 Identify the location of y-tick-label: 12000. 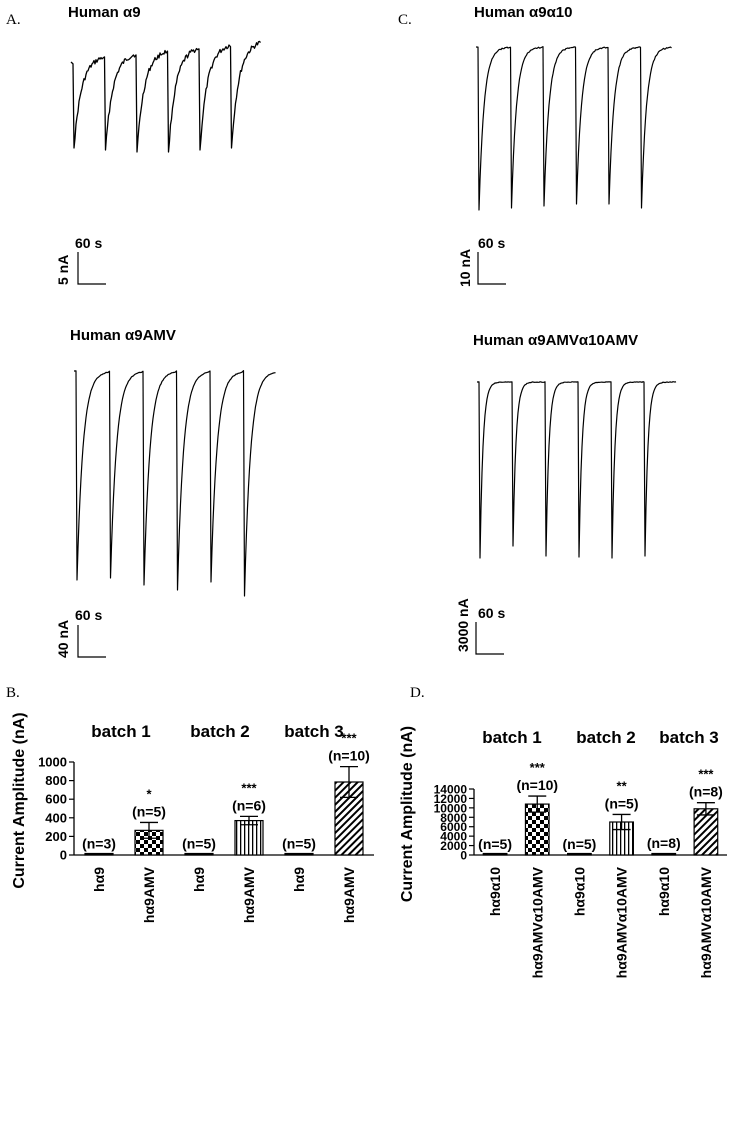
(451, 799).